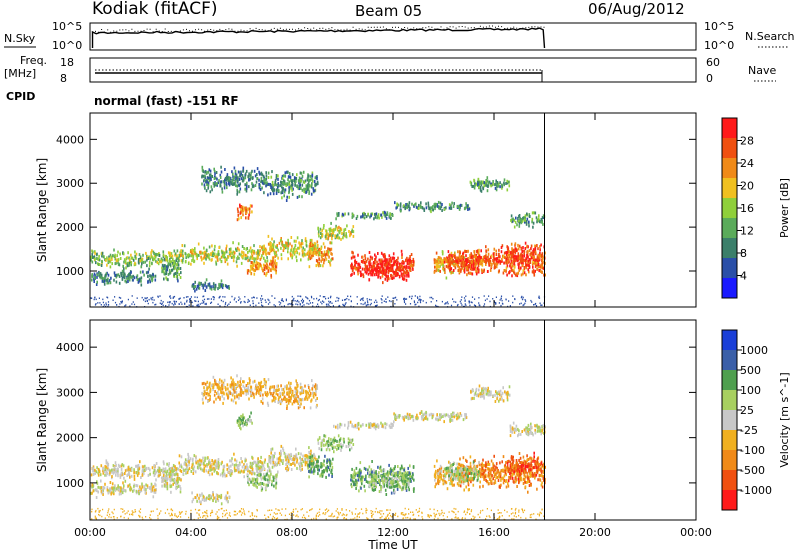  I want to click on colorbar-tick-label: 20, so click(747, 186).